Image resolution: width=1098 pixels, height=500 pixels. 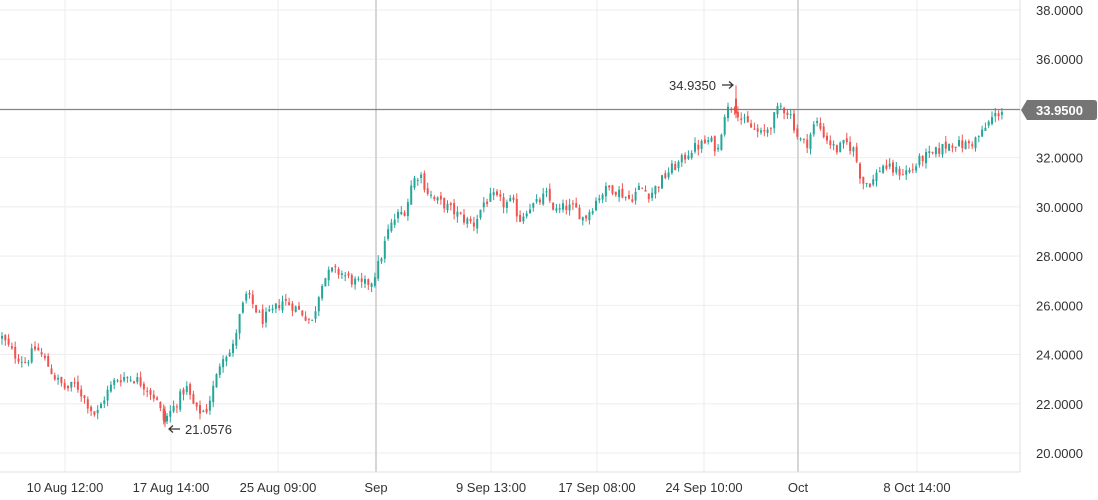 I want to click on y-tick-label: 24.0000, so click(x=1059, y=355).